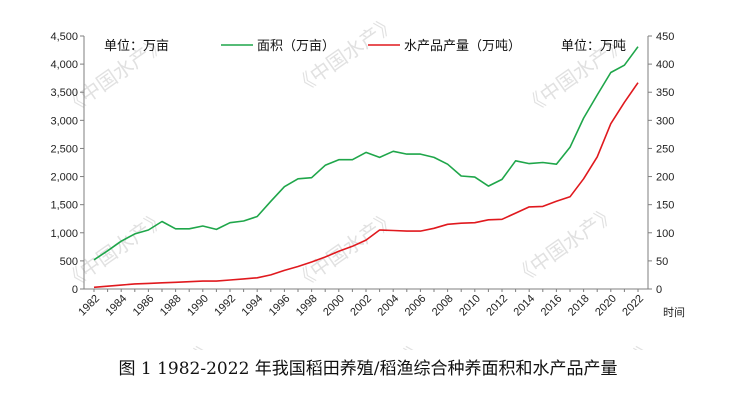 The image size is (736, 417). I want to click on right-tick-label: 350, so click(665, 93).